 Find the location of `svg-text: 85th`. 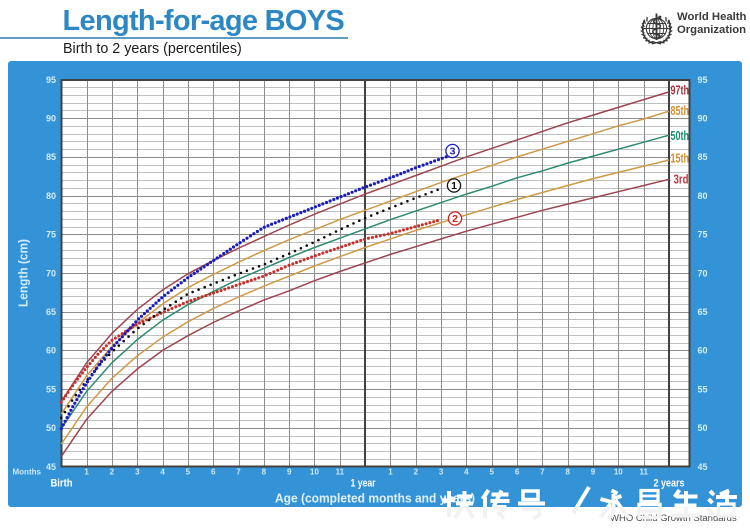

svg-text: 85th is located at coordinates (680, 111).